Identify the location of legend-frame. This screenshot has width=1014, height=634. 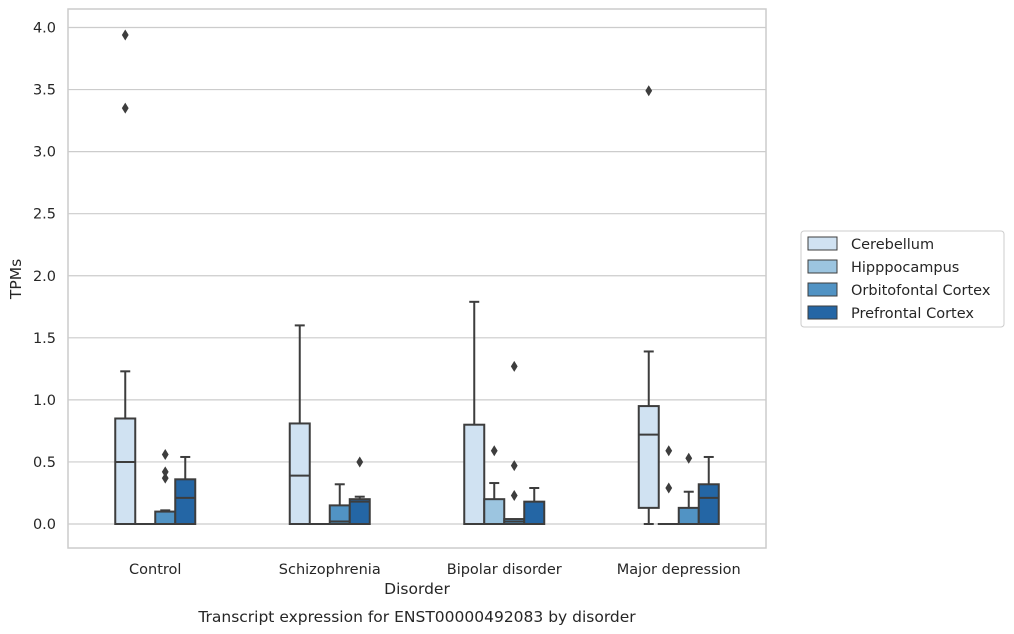
(902, 279).